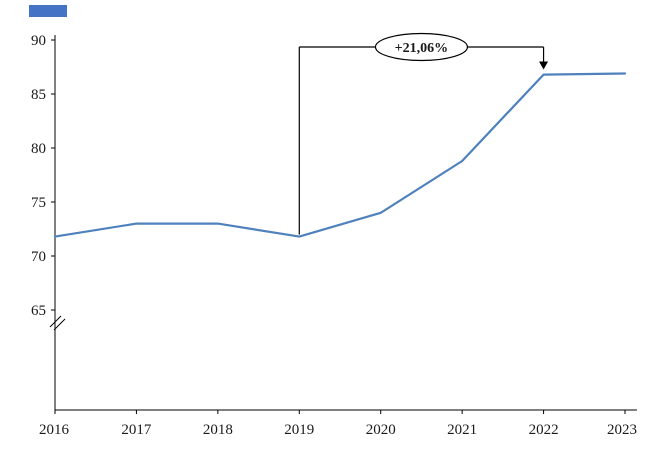 The height and width of the screenshot is (458, 645). What do you see at coordinates (462, 430) in the screenshot?
I see `x-tick-label: 2021` at bounding box center [462, 430].